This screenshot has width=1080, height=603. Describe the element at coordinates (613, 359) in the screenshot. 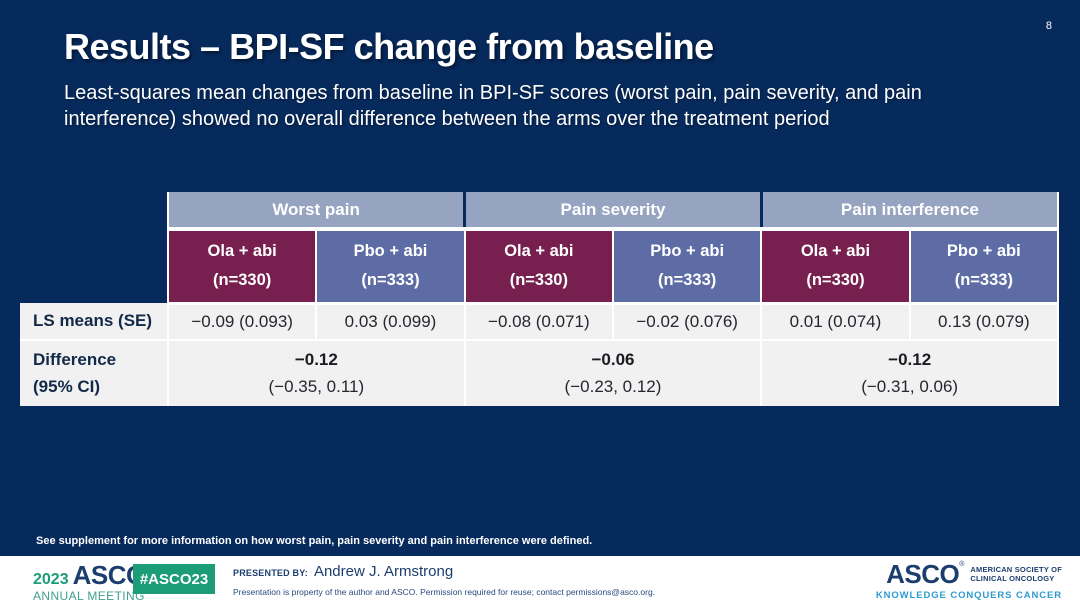

I see `difference-value: −0.06` at that location.